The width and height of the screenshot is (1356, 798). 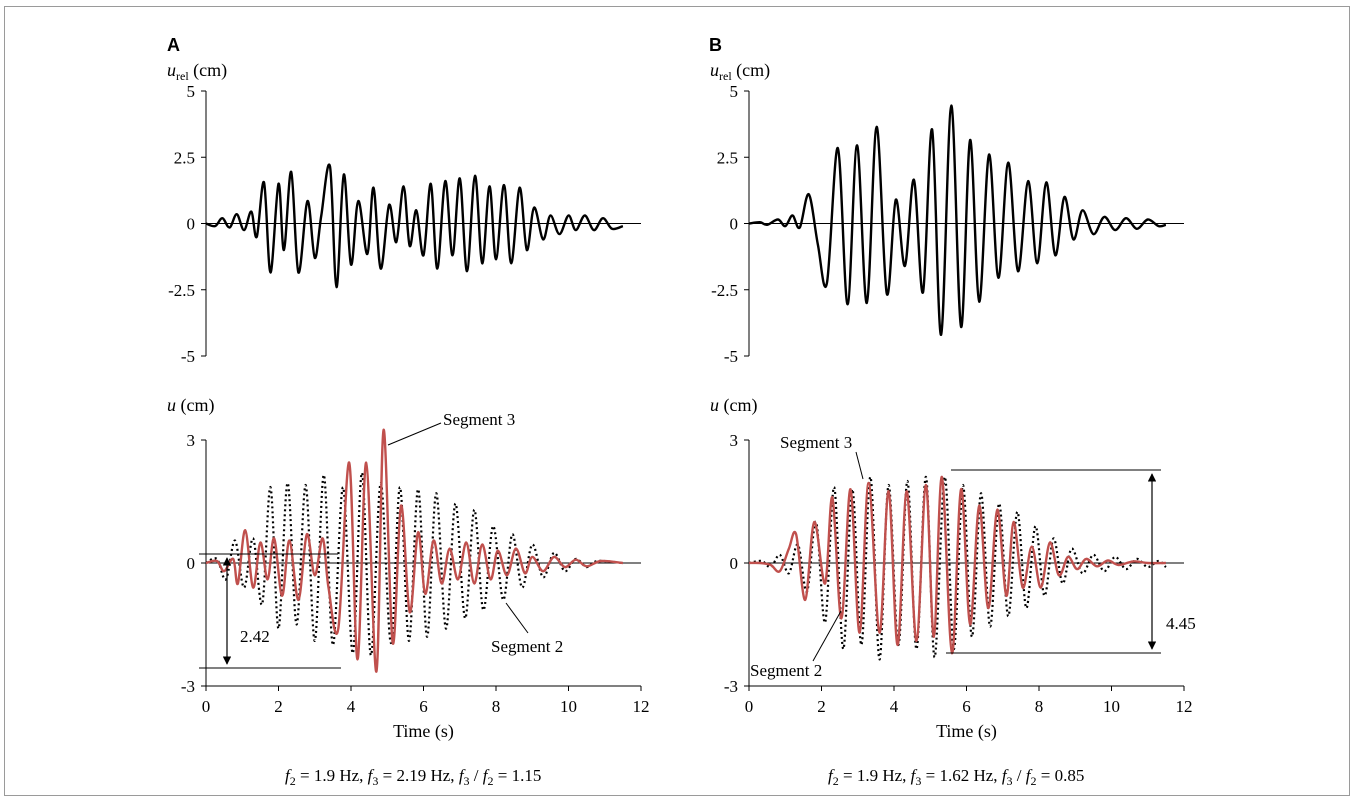 What do you see at coordinates (184, 157) in the screenshot?
I see `y-tick-label-a-top: 2.5` at bounding box center [184, 157].